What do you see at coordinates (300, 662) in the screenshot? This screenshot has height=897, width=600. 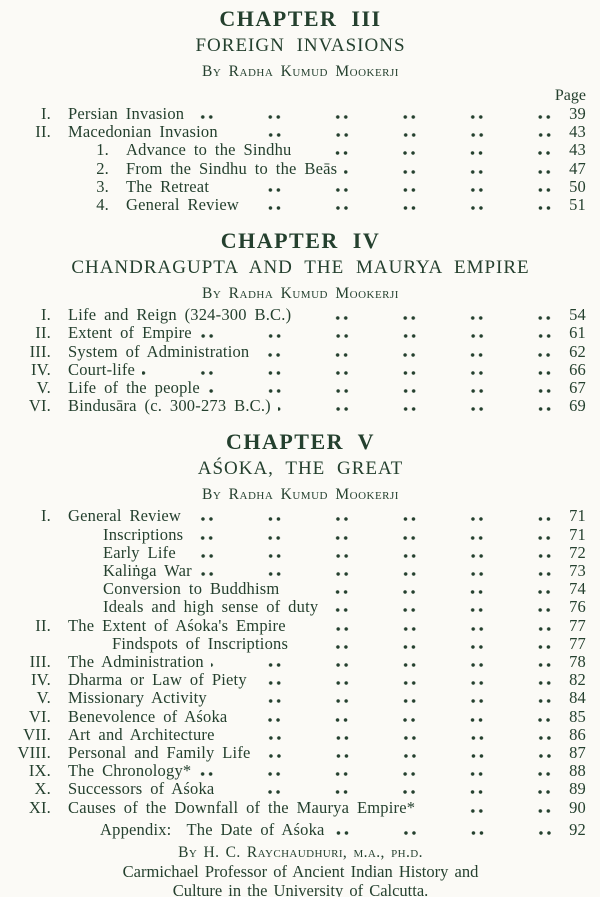 I see `toc-entry: III. The Administration 78` at bounding box center [300, 662].